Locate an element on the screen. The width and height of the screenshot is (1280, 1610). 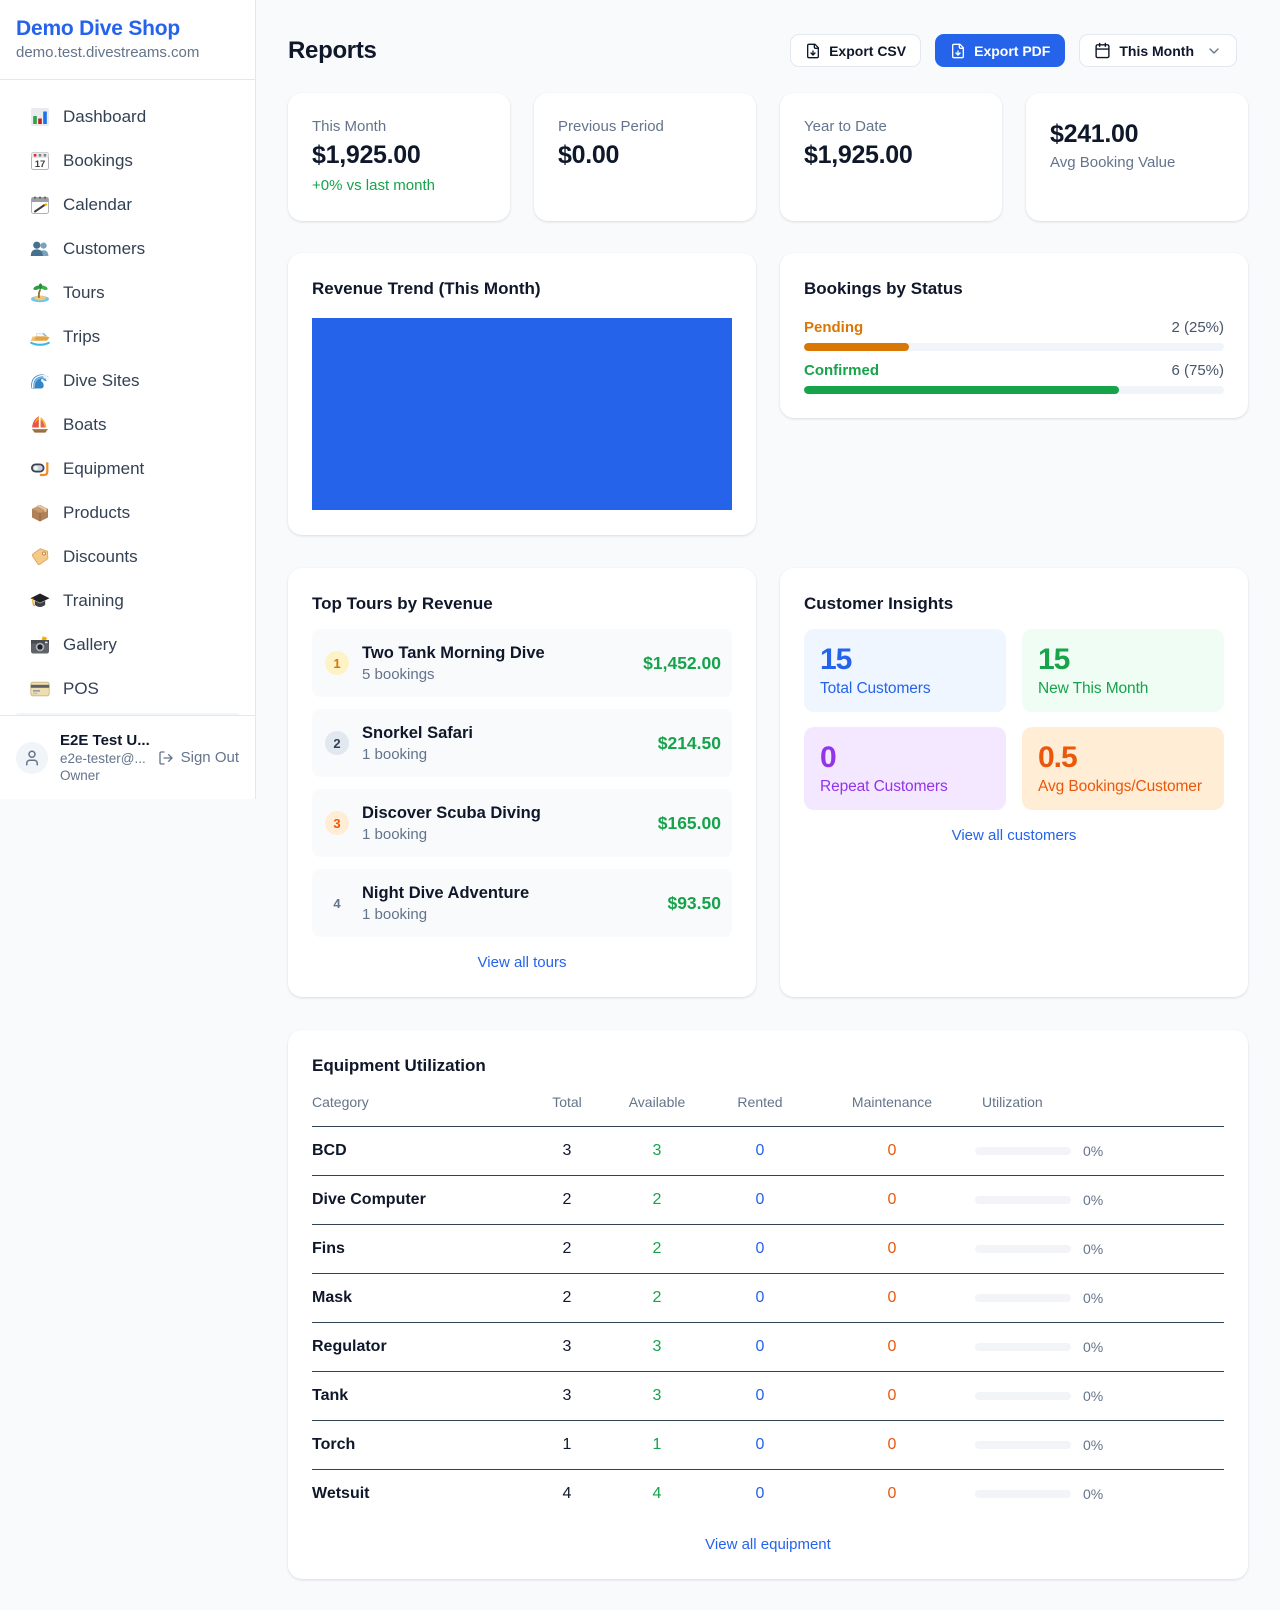
svg-text: 17 is located at coordinates (40, 164).